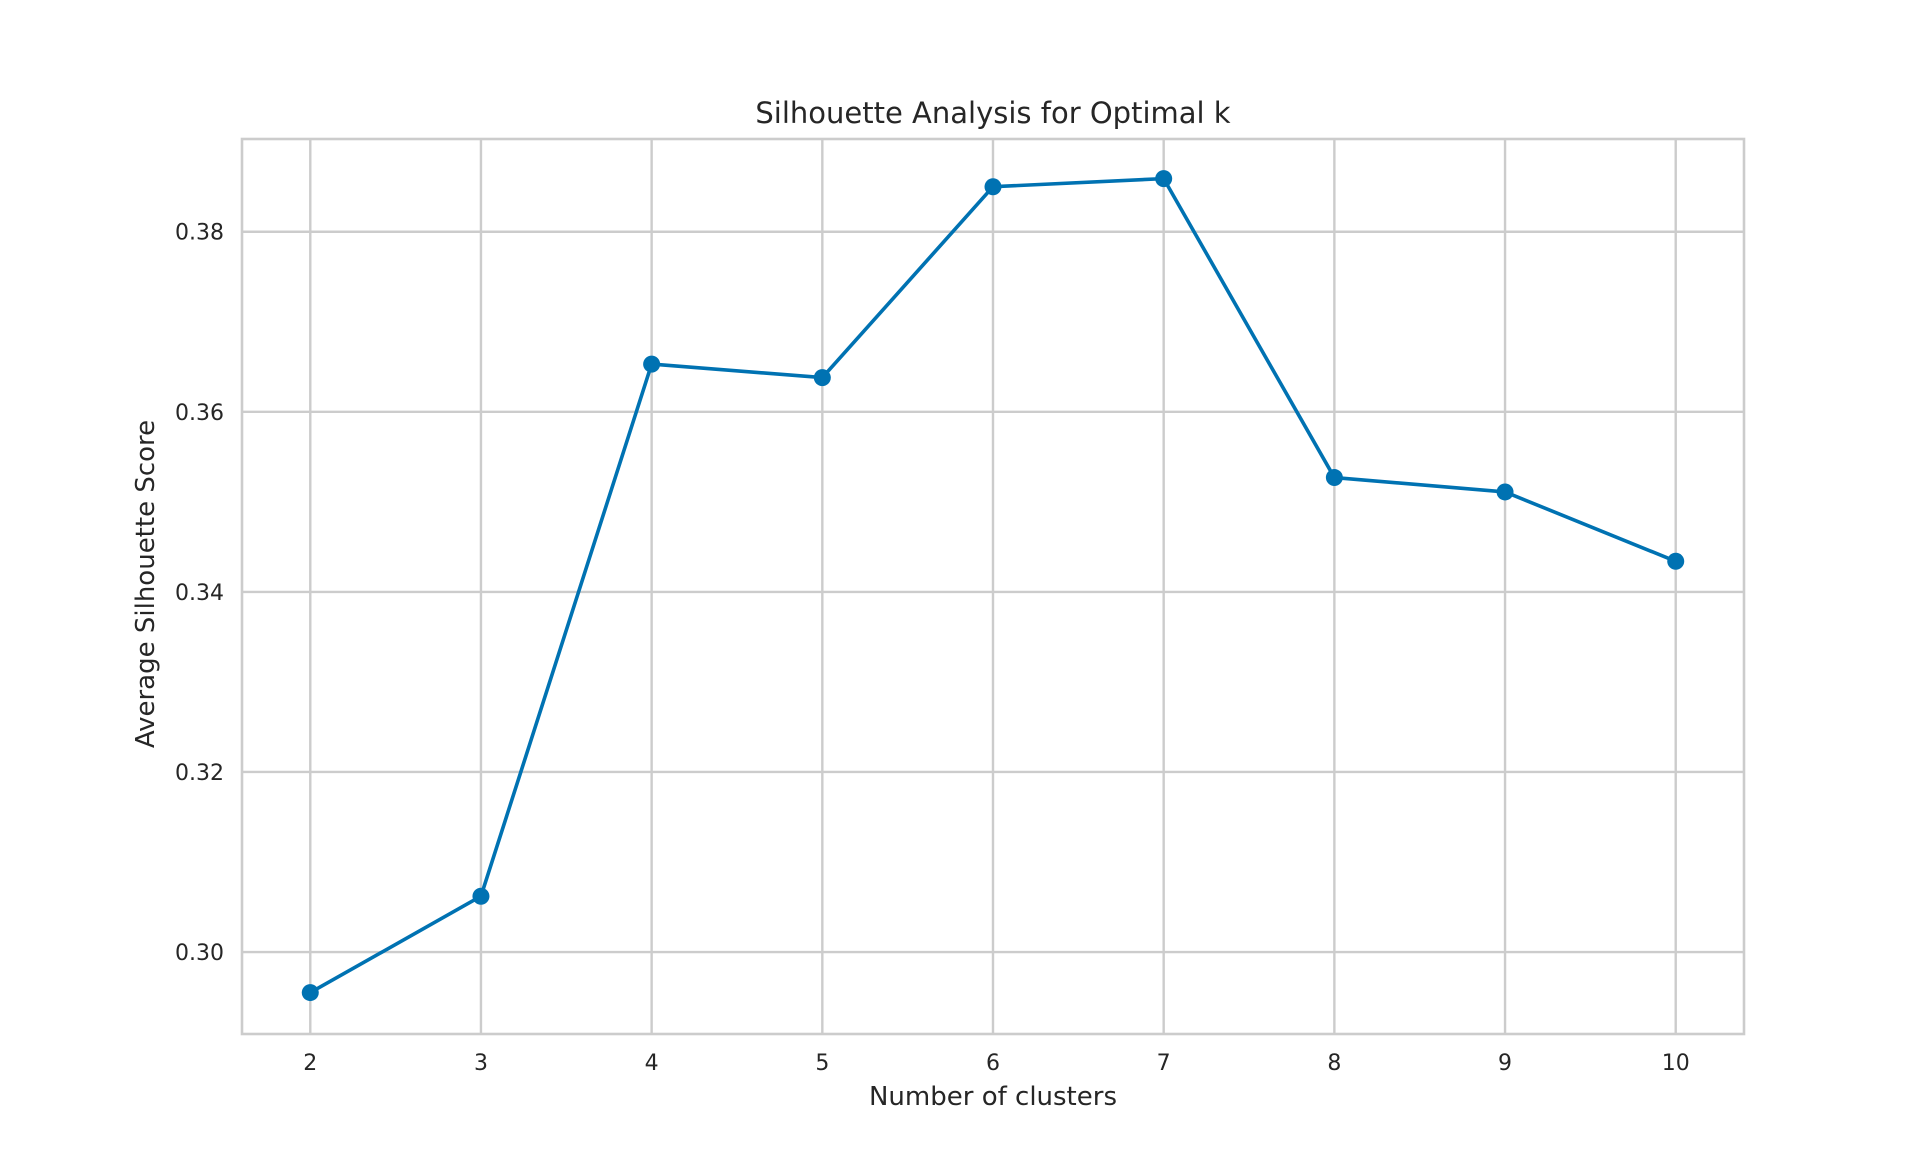 Image resolution: width=1920 pixels, height=1152 pixels. Describe the element at coordinates (1676, 1063) in the screenshot. I see `x-tick-label: 10` at that location.